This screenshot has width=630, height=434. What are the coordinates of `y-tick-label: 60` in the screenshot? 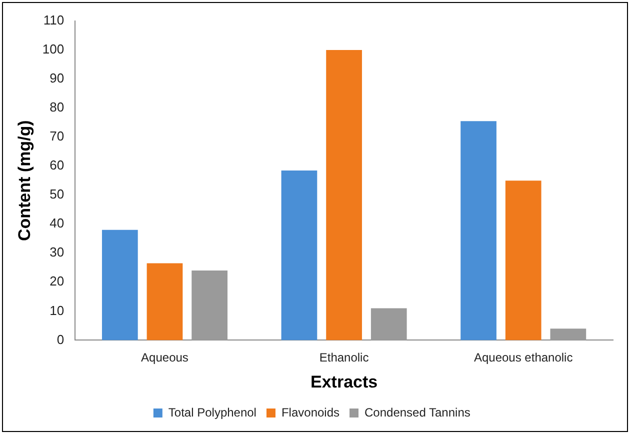 It's located at (57, 165).